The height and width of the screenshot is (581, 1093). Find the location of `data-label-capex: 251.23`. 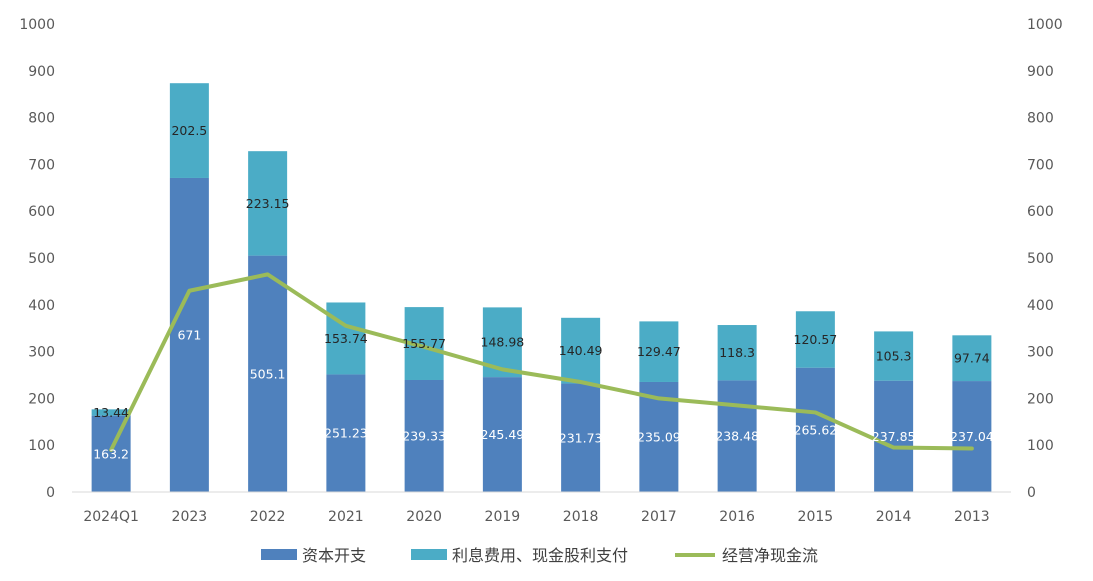

data-label-capex: 251.23 is located at coordinates (346, 433).